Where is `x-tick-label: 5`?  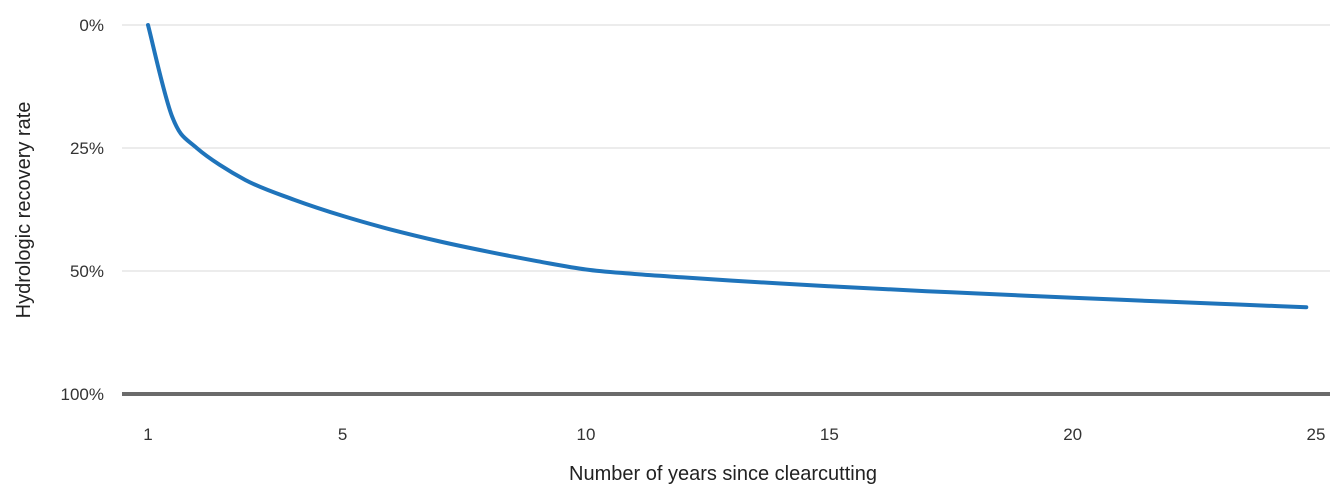 x-tick-label: 5 is located at coordinates (342, 434).